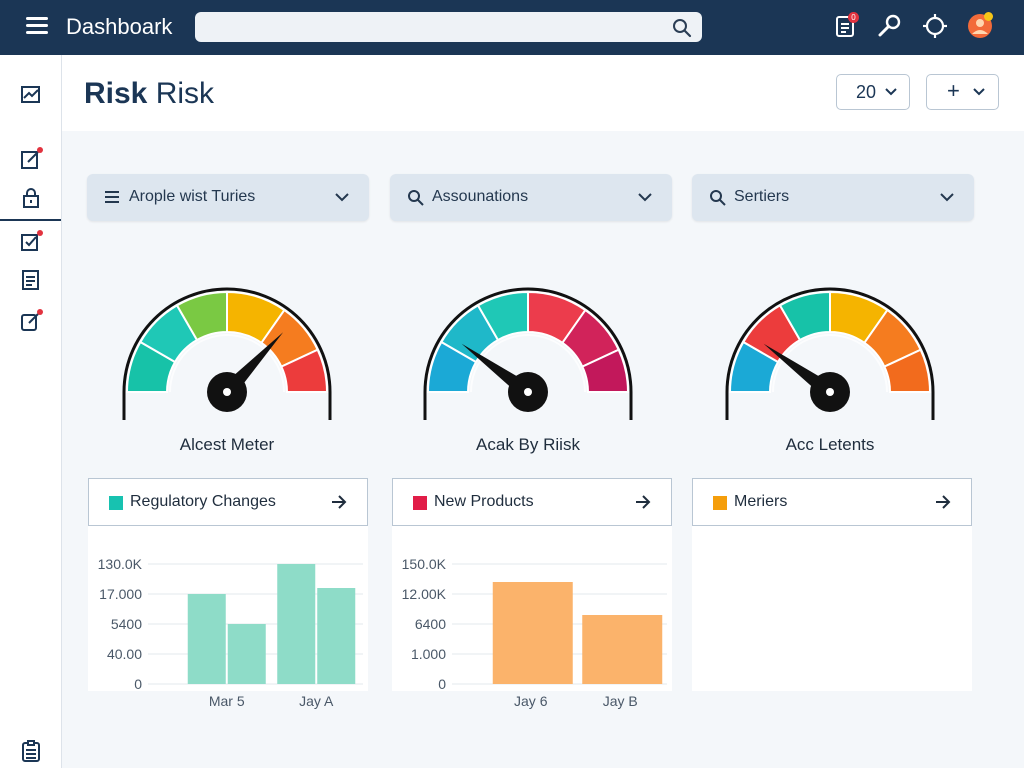 The image size is (1024, 768). I want to click on app-title: Dashboark, so click(119, 26).